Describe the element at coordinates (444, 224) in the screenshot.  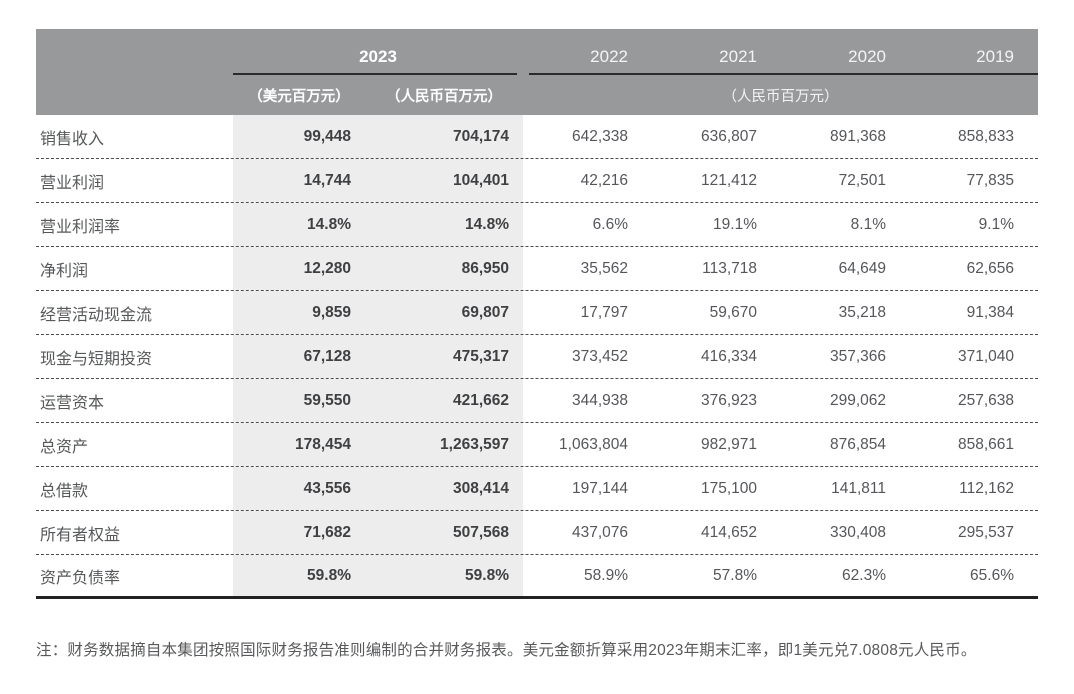
I see `cell-rmb-2023: 14.8%` at that location.